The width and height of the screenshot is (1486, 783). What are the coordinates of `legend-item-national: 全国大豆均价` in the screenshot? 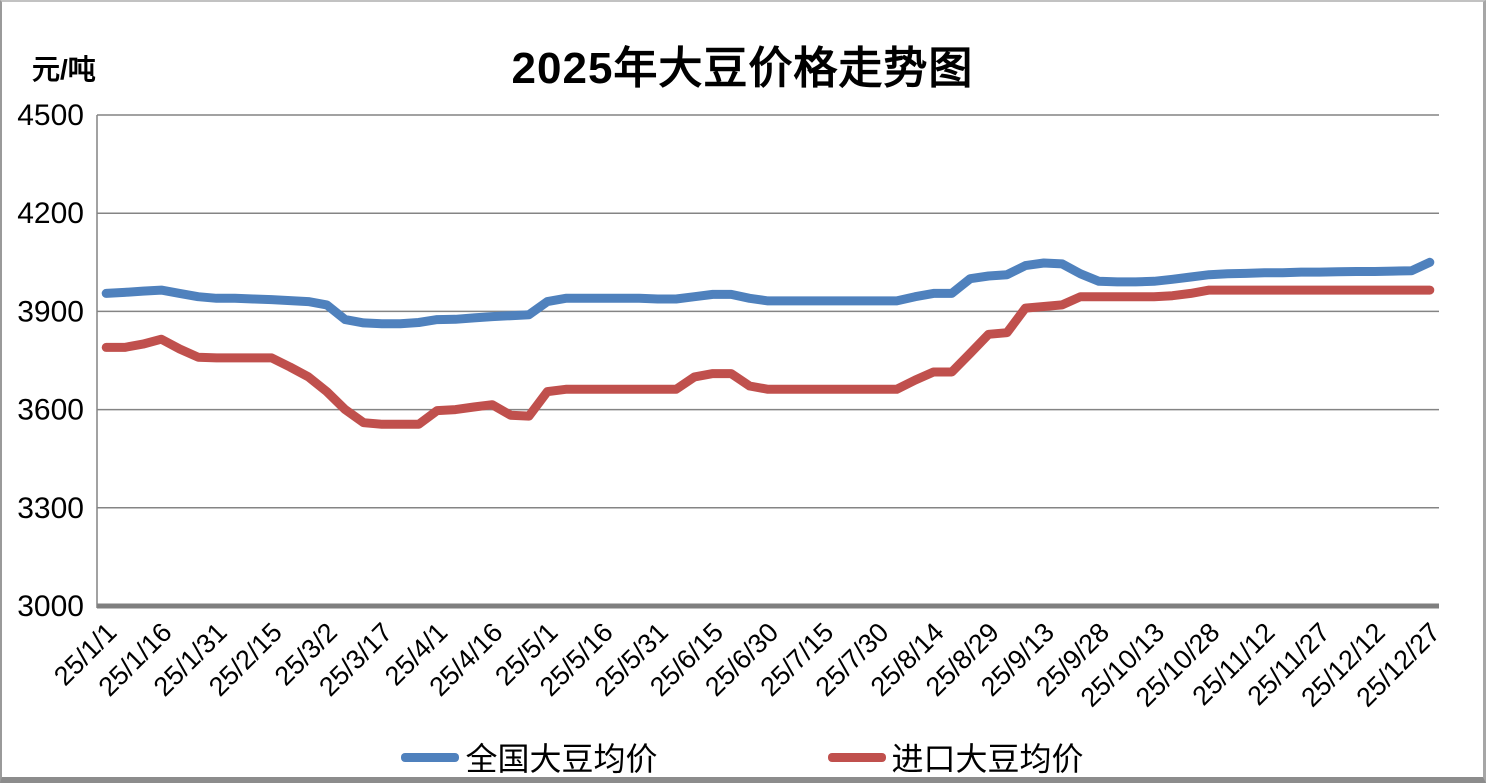 It's located at (529, 755).